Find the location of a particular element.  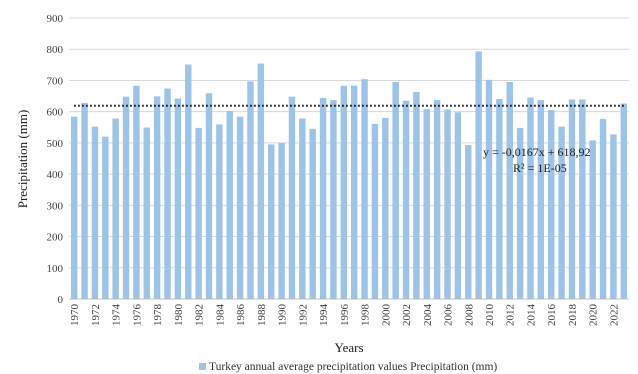

bar-2011 is located at coordinates (499, 198).